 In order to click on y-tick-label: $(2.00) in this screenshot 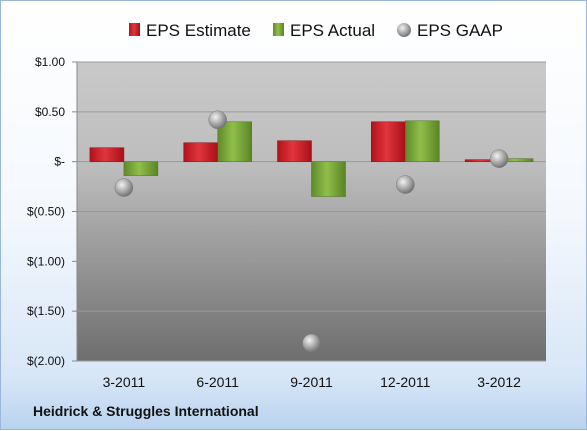, I will do `click(46, 361)`.